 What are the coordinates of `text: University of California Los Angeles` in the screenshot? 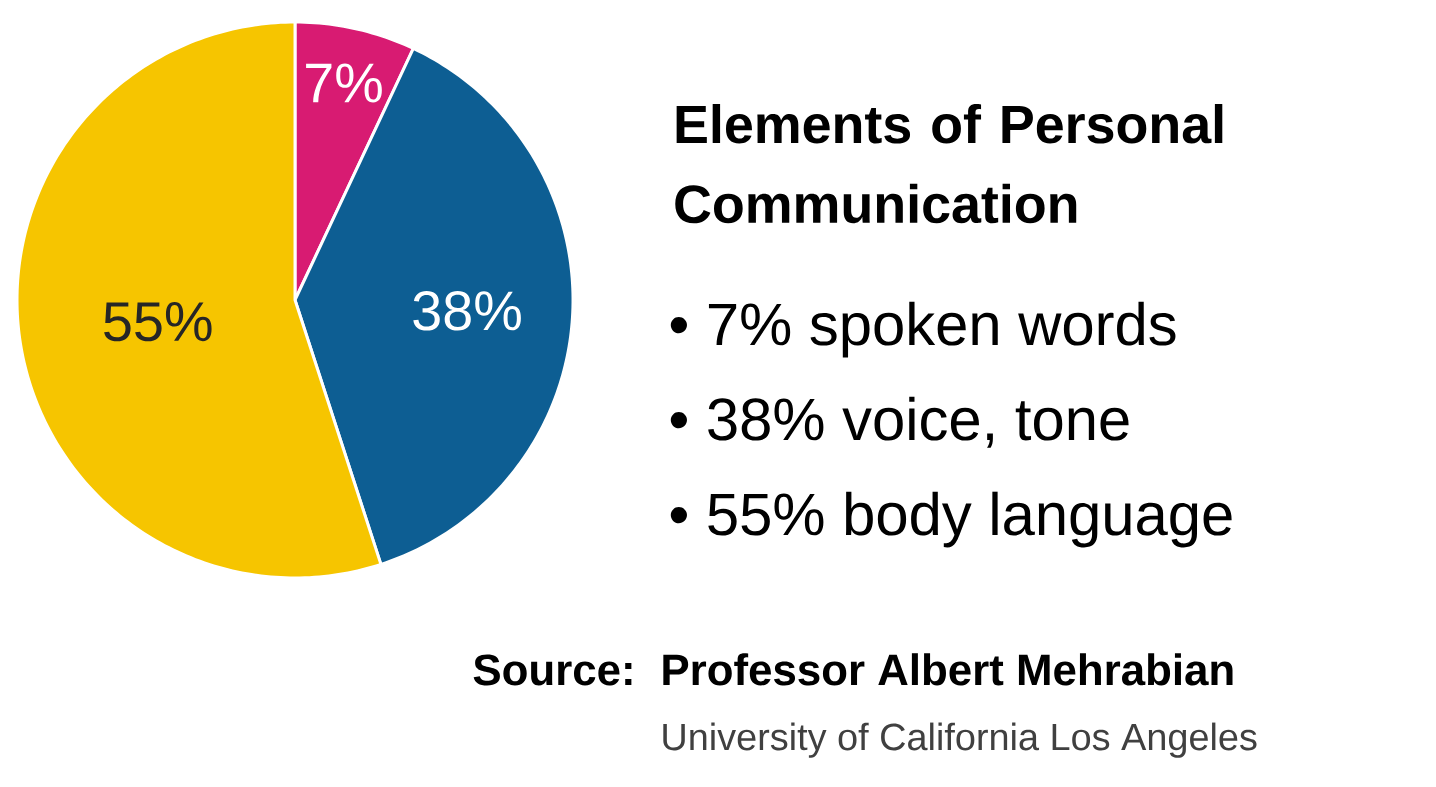 It's located at (960, 740).